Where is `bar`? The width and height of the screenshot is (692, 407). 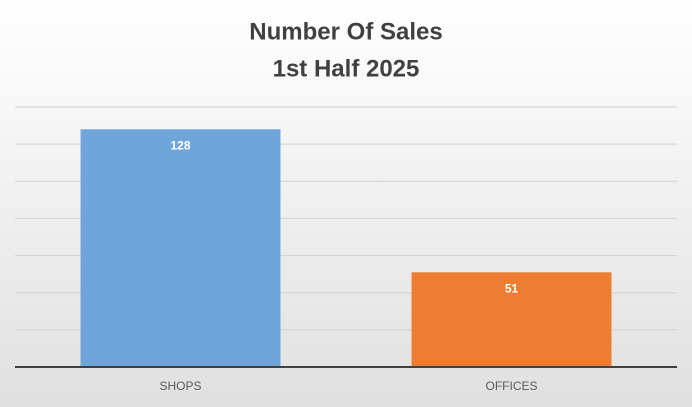 bar is located at coordinates (511, 319).